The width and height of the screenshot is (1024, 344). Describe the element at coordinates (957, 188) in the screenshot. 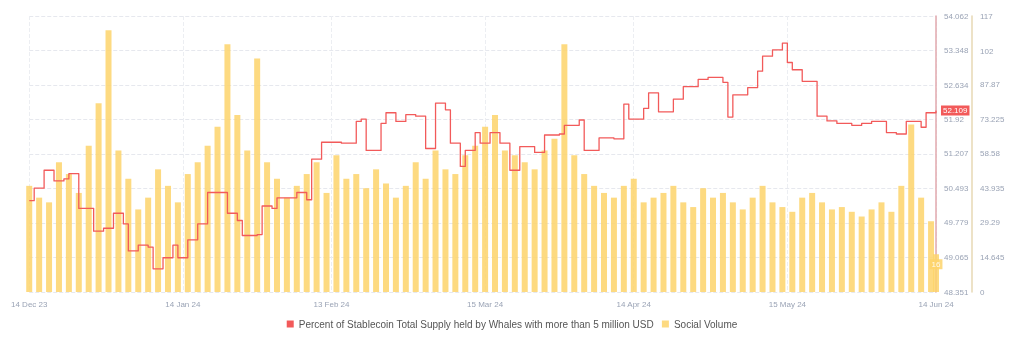

I see `y-tick-label: 50.493` at that location.